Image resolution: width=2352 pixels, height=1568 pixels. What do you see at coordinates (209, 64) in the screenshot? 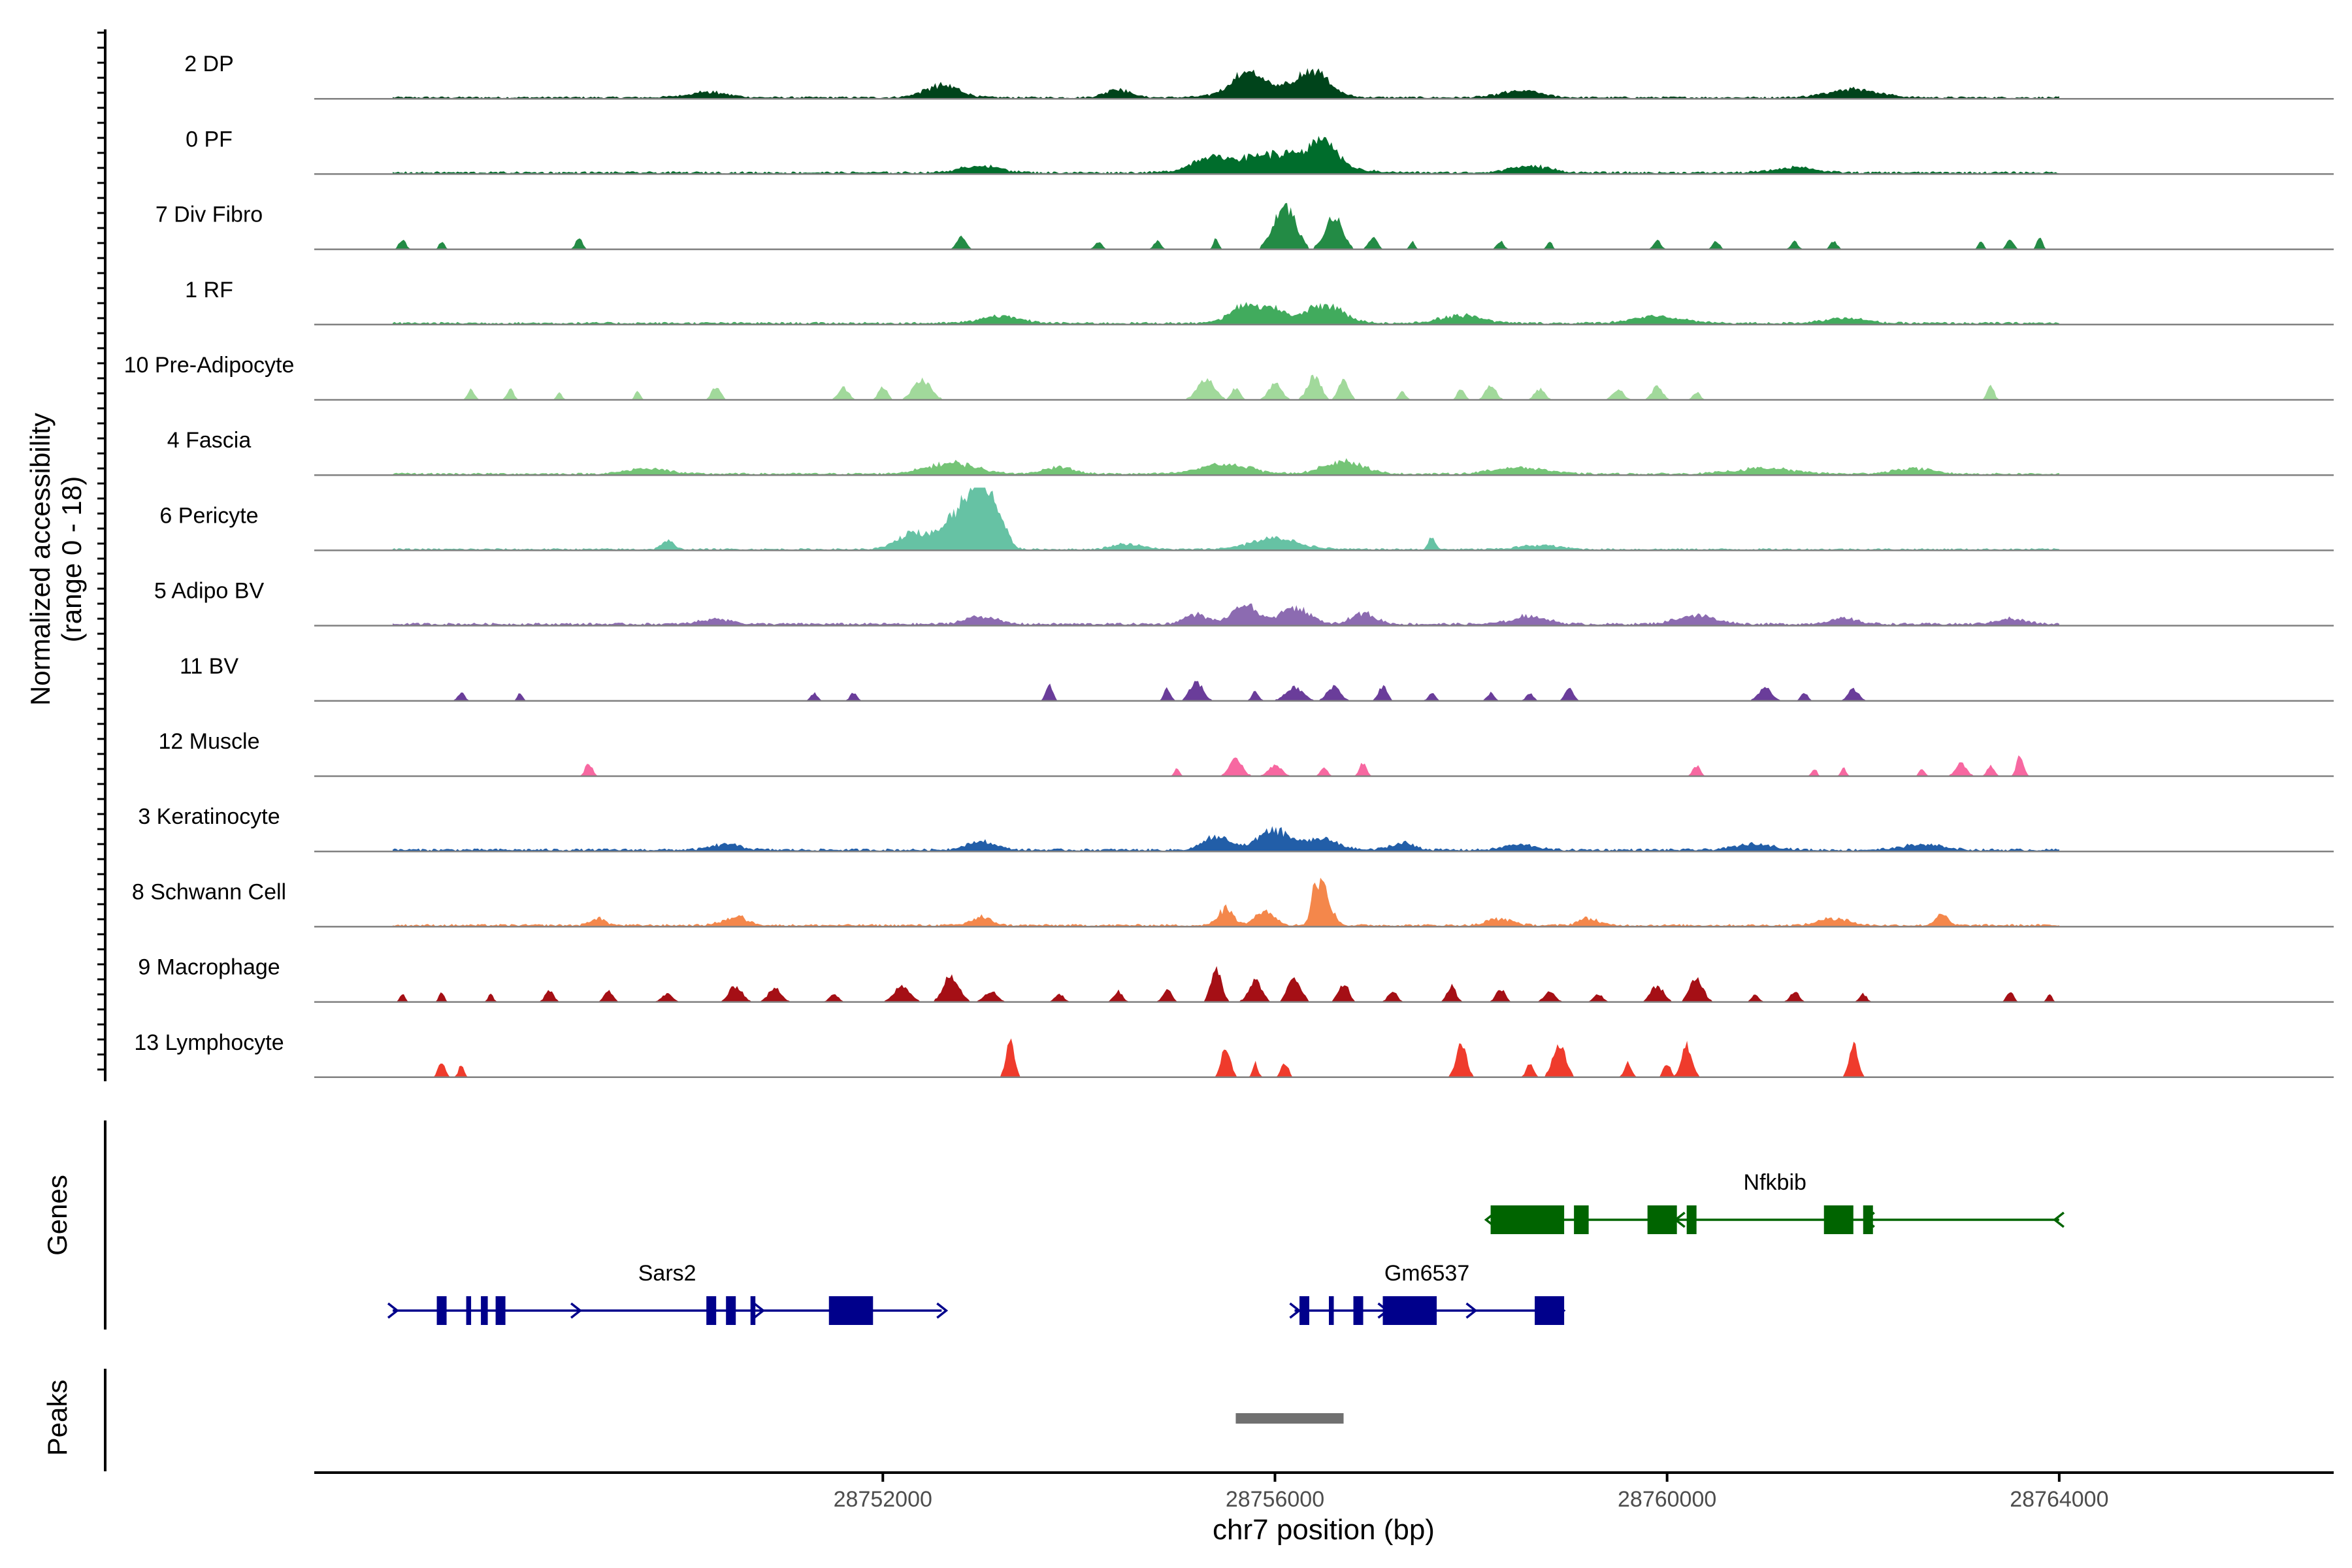
I see `track-label: 2 DP` at bounding box center [209, 64].